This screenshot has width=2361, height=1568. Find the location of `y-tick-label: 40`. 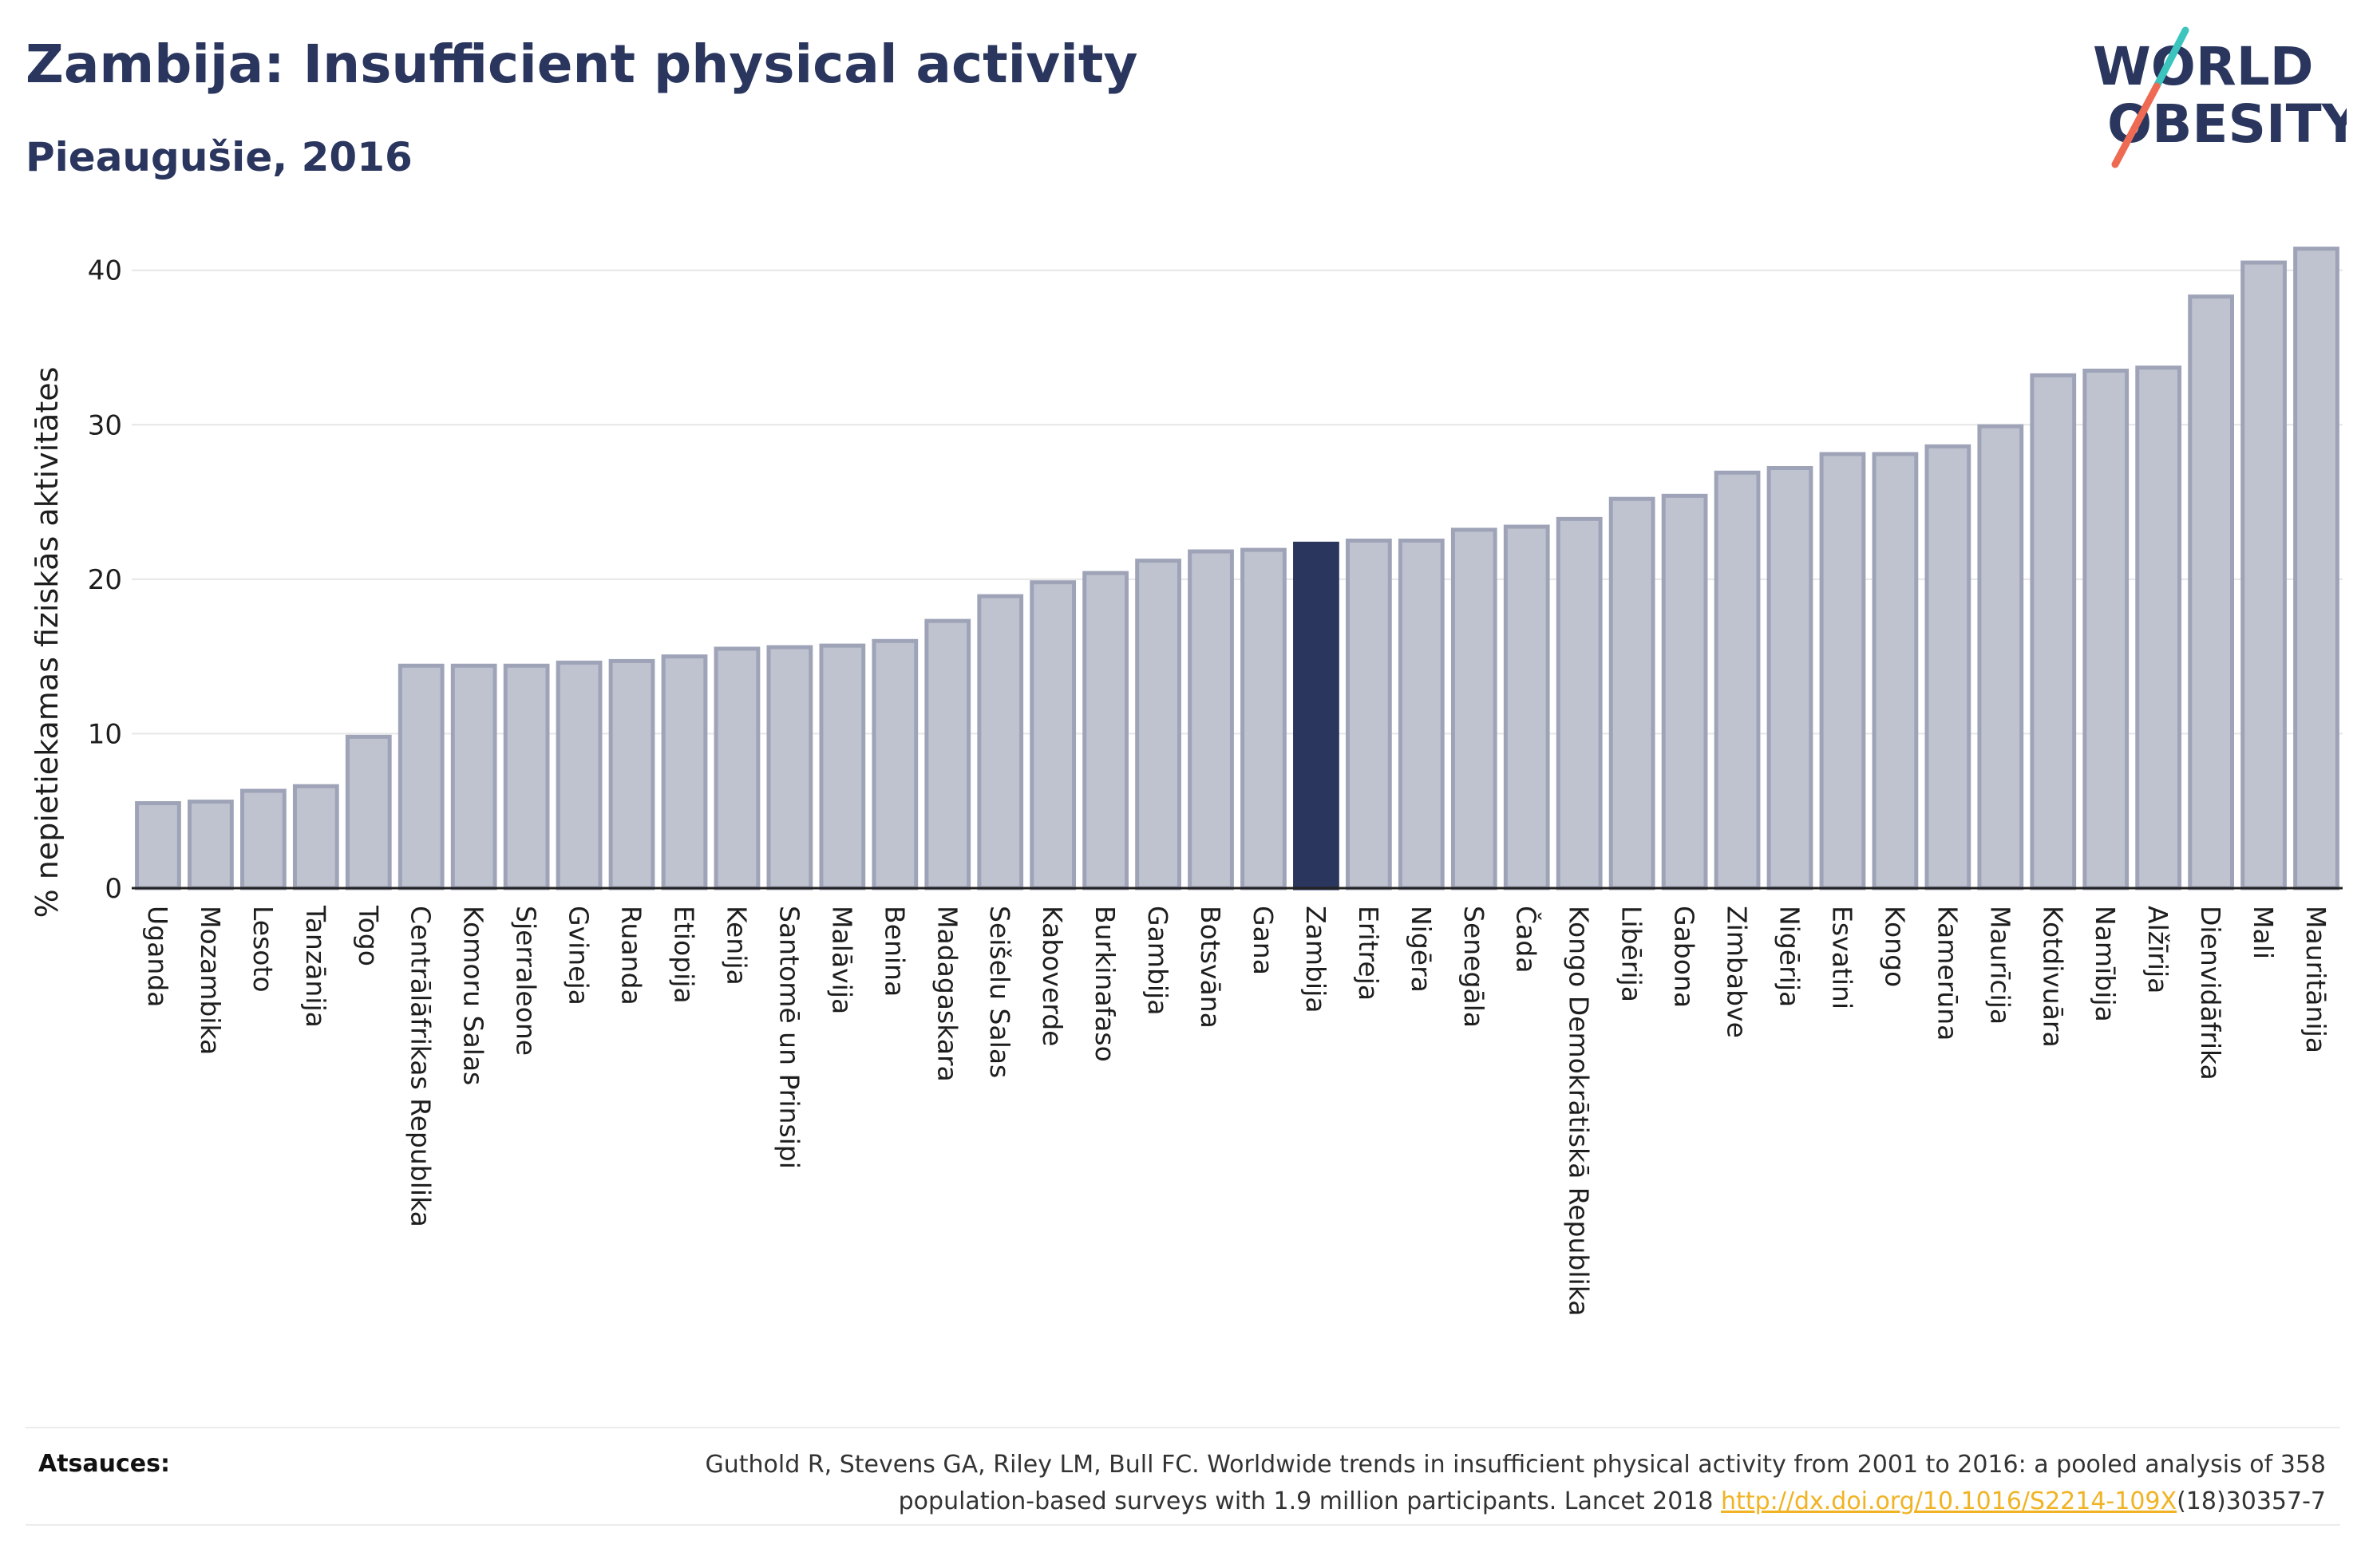

y-tick-label: 40 is located at coordinates (105, 271).